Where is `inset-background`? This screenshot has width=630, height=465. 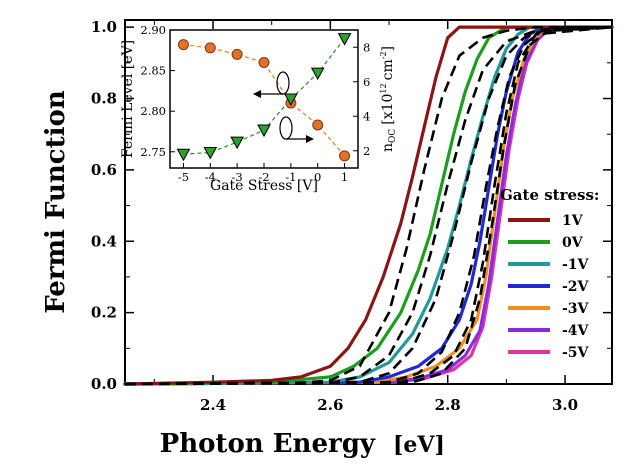 inset-background is located at coordinates (264, 99).